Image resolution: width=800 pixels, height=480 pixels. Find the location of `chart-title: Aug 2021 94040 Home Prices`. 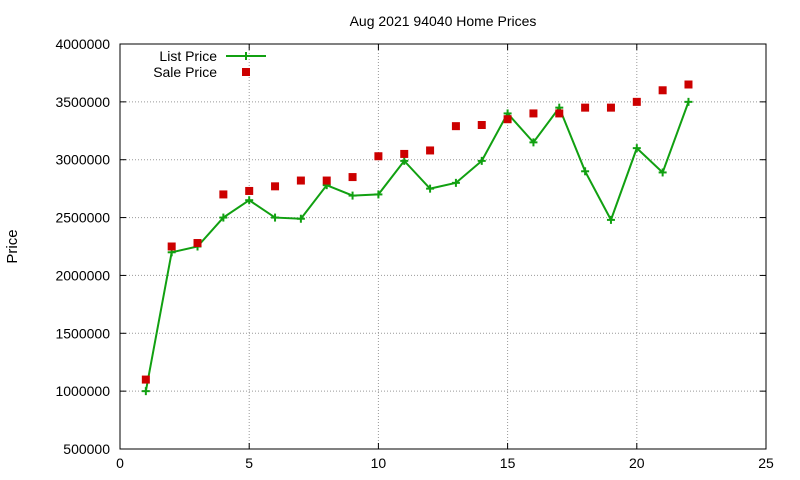

chart-title: Aug 2021 94040 Home Prices is located at coordinates (443, 21).